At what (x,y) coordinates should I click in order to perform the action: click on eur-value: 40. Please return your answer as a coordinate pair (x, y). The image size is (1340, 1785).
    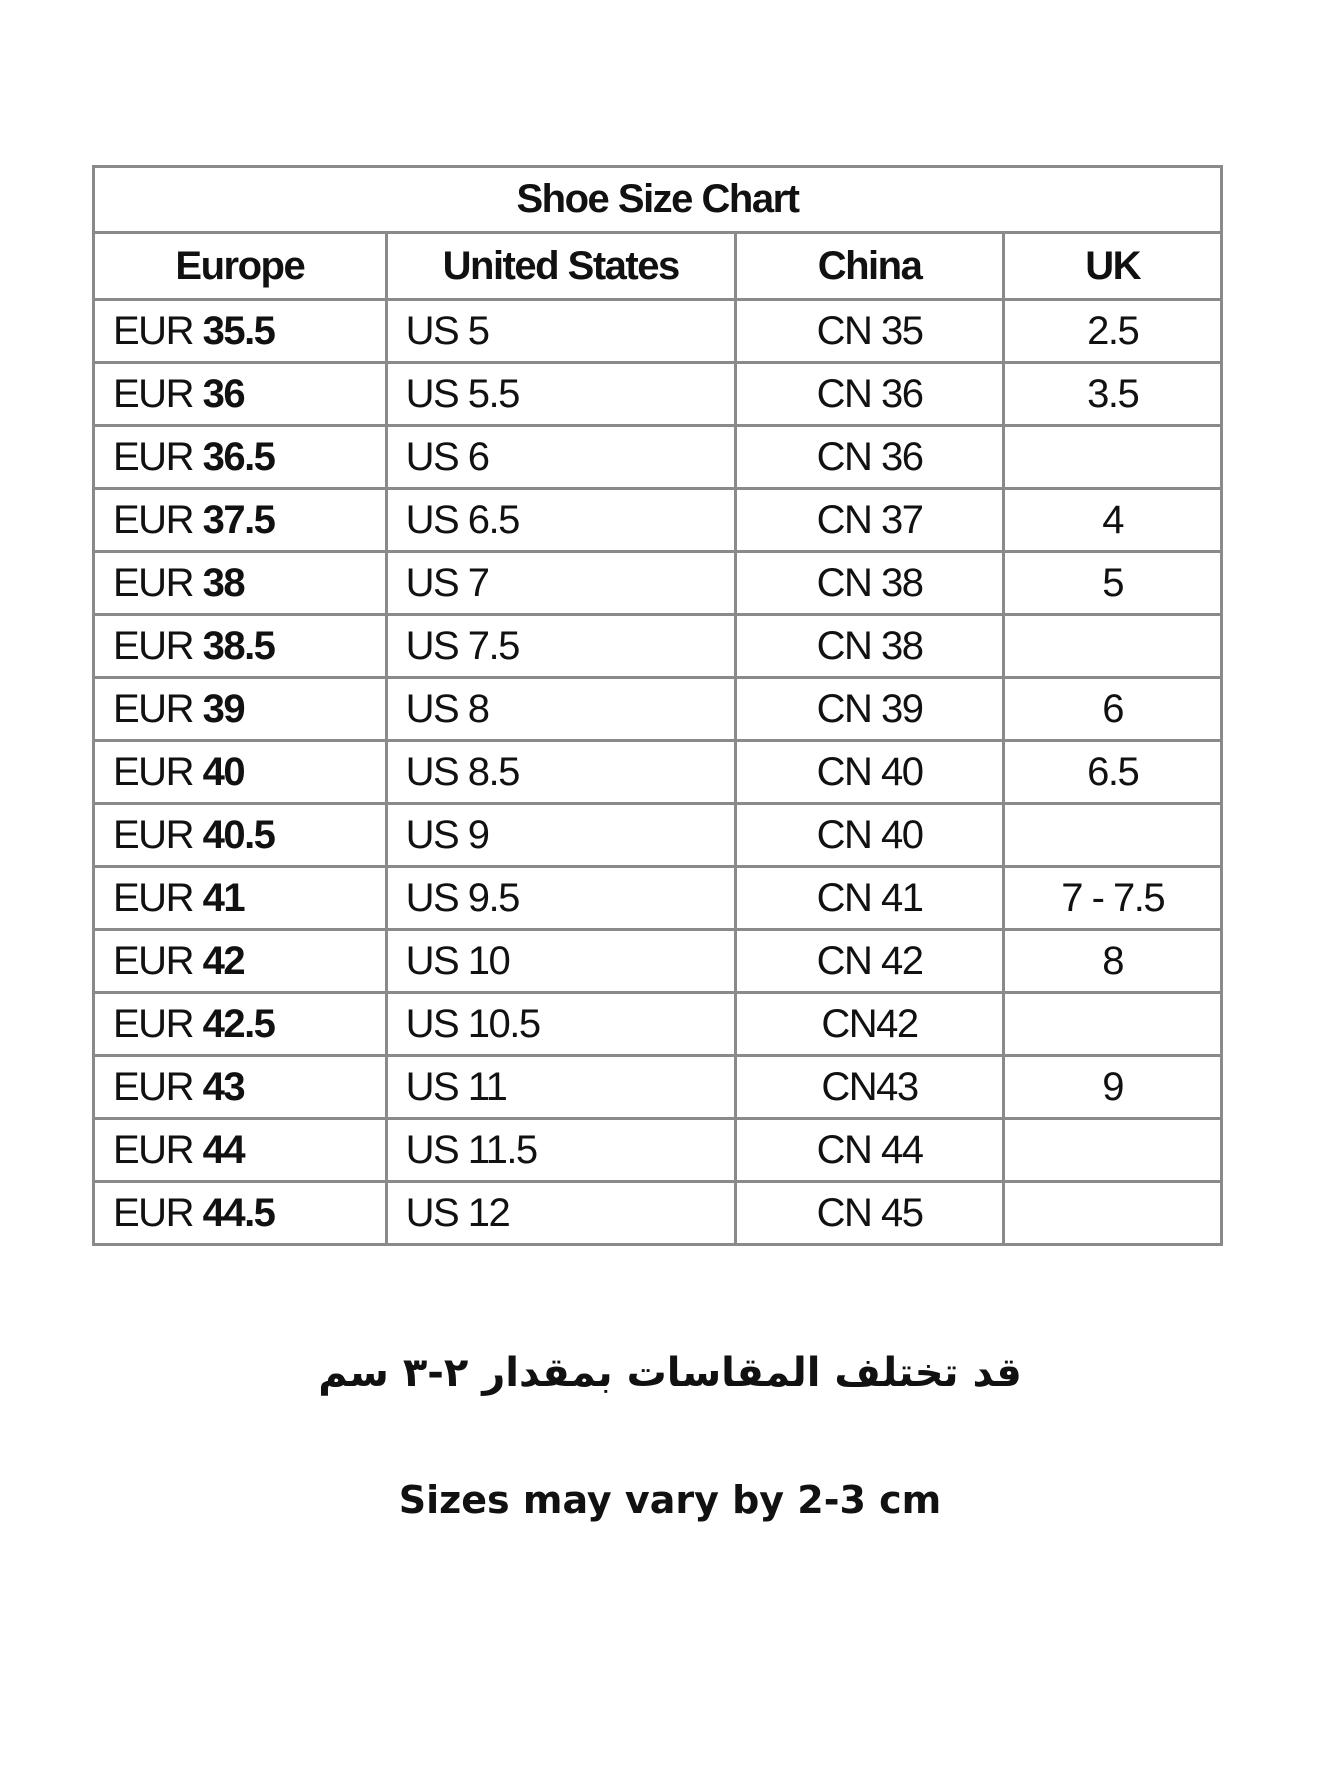
    Looking at the image, I should click on (224, 771).